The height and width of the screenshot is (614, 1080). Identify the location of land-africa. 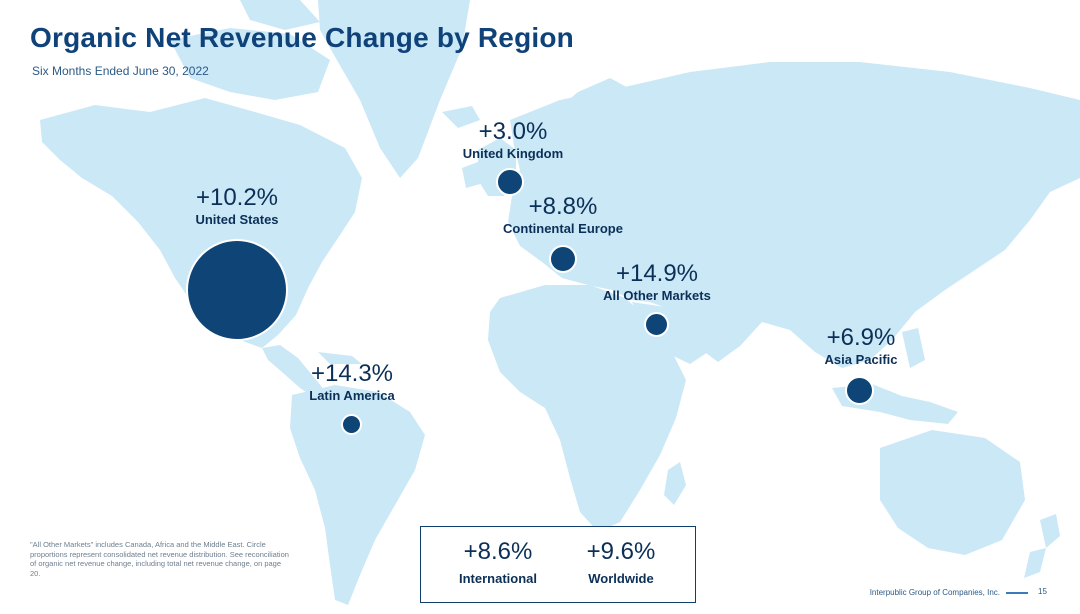
(587, 408).